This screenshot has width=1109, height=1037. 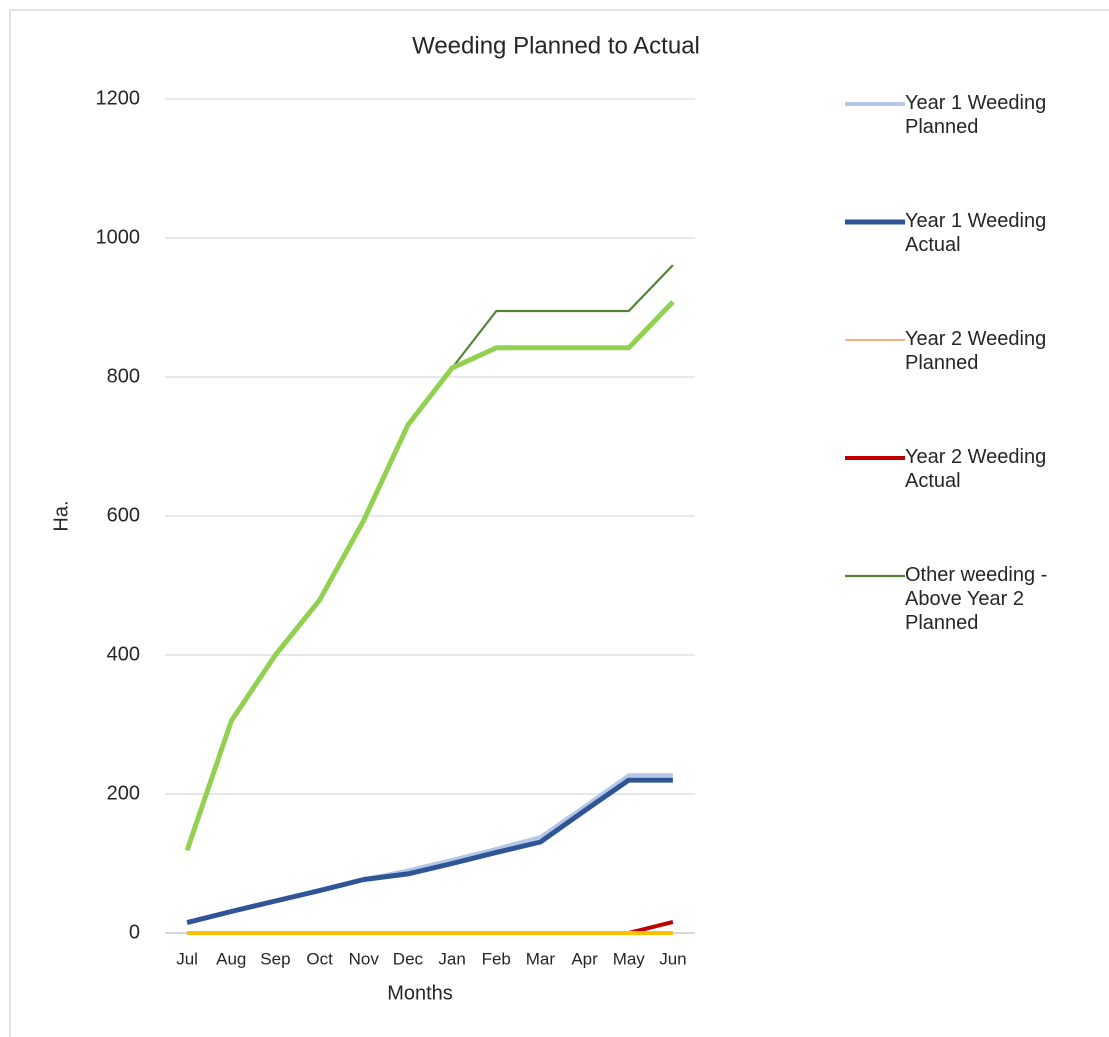 I want to click on x-tick-label: Nov, so click(x=364, y=958).